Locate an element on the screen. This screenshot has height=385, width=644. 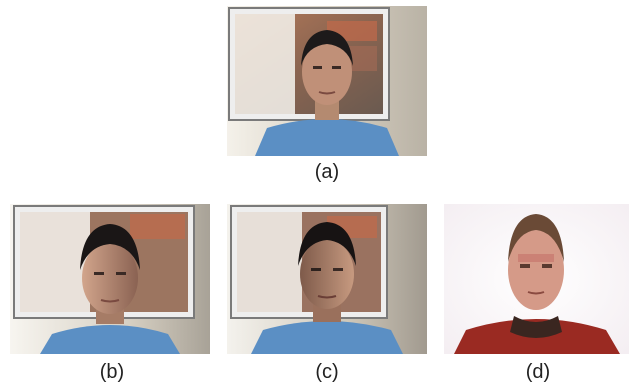
man-photo-original is located at coordinates (327, 81).